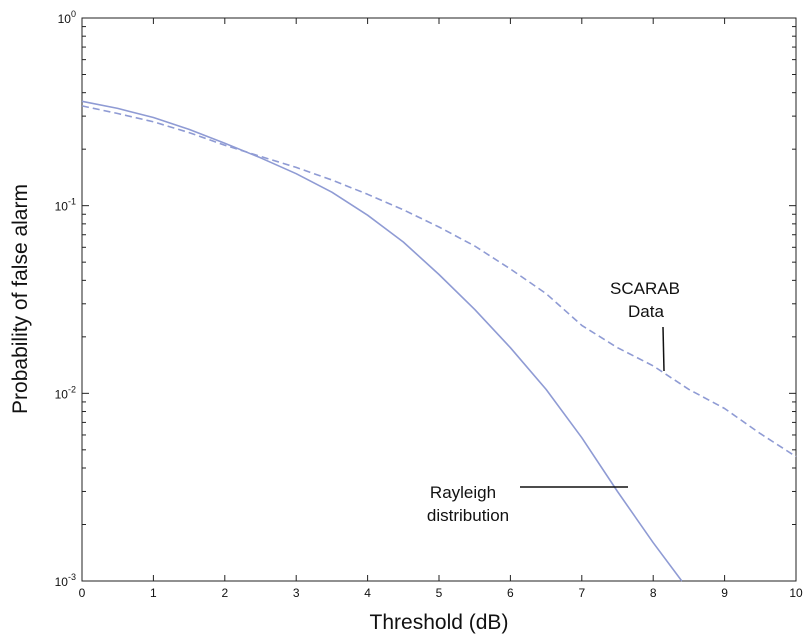 The image size is (806, 639). Describe the element at coordinates (581, 593) in the screenshot. I see `x-tick-label: 7` at that location.